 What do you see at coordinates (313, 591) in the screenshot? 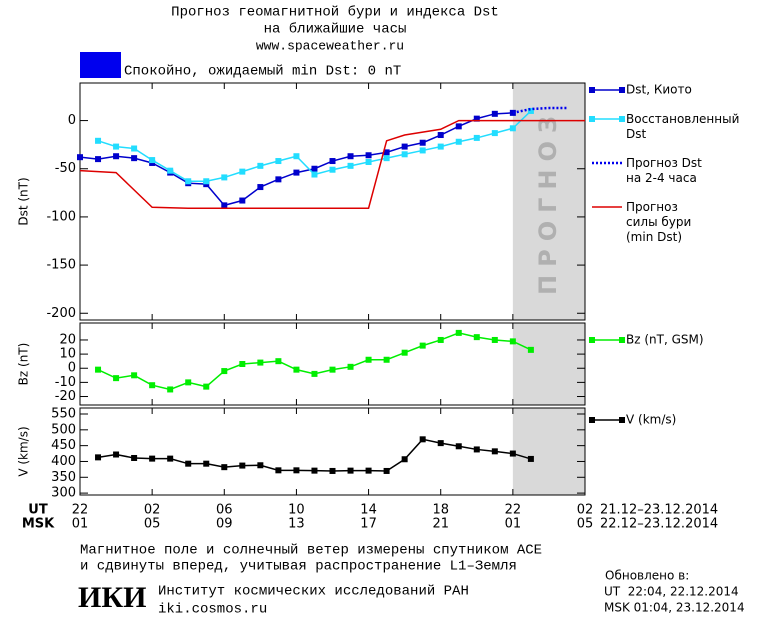
I see `institute: Институт космических исследований РАН` at bounding box center [313, 591].